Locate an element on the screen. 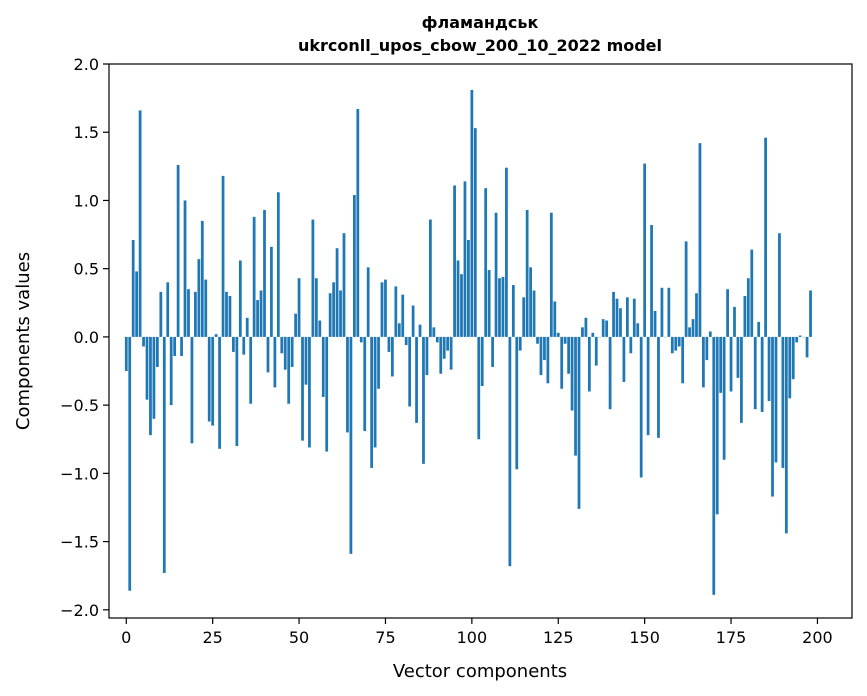 The width and height of the screenshot is (867, 696). x-tick-label: 25 is located at coordinates (212, 637).